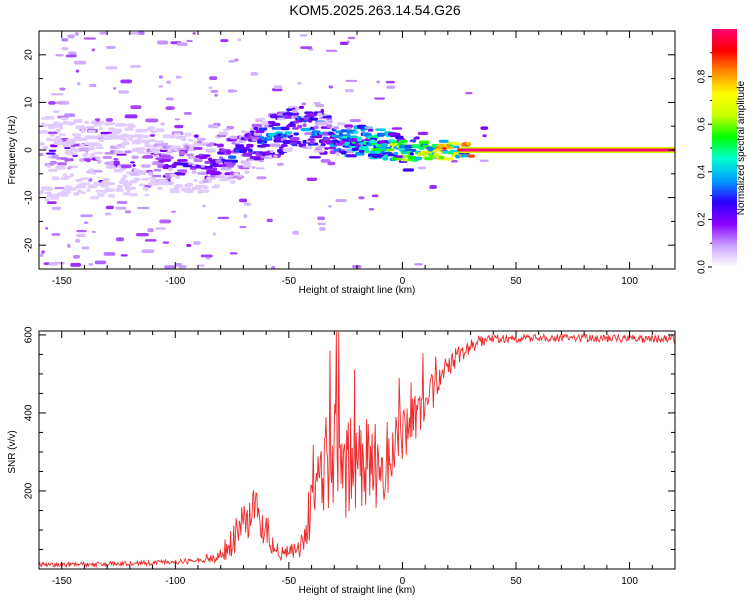 The width and height of the screenshot is (750, 600). I want to click on spectrogram-xtick-label: -50, so click(289, 281).